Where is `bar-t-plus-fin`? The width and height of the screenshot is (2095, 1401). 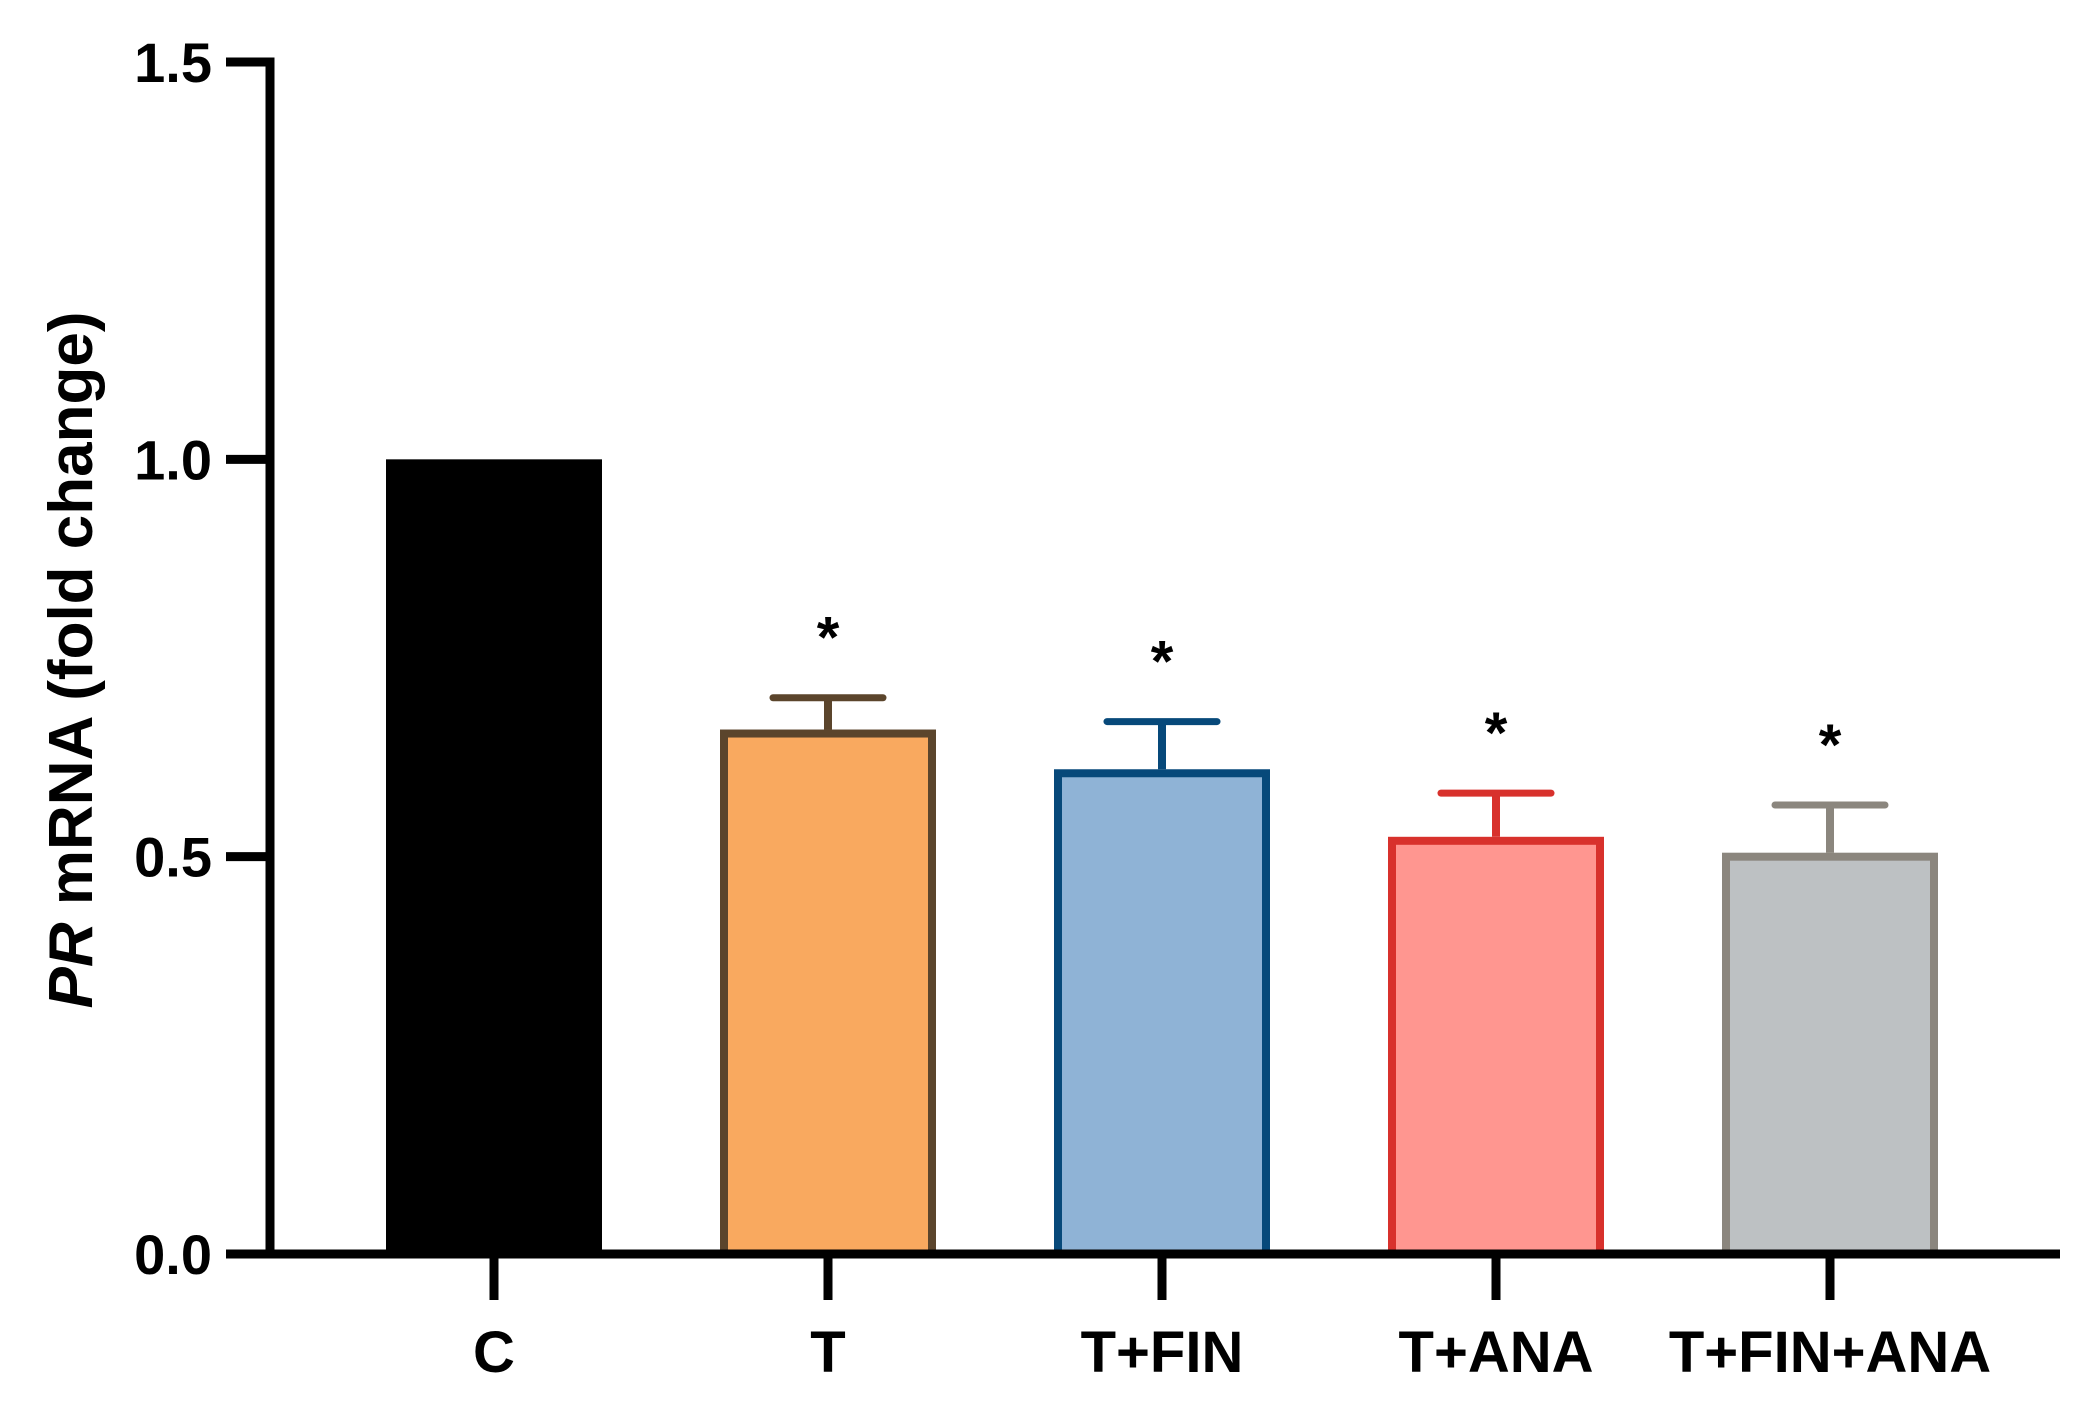
bar-t-plus-fin is located at coordinates (1162, 1014).